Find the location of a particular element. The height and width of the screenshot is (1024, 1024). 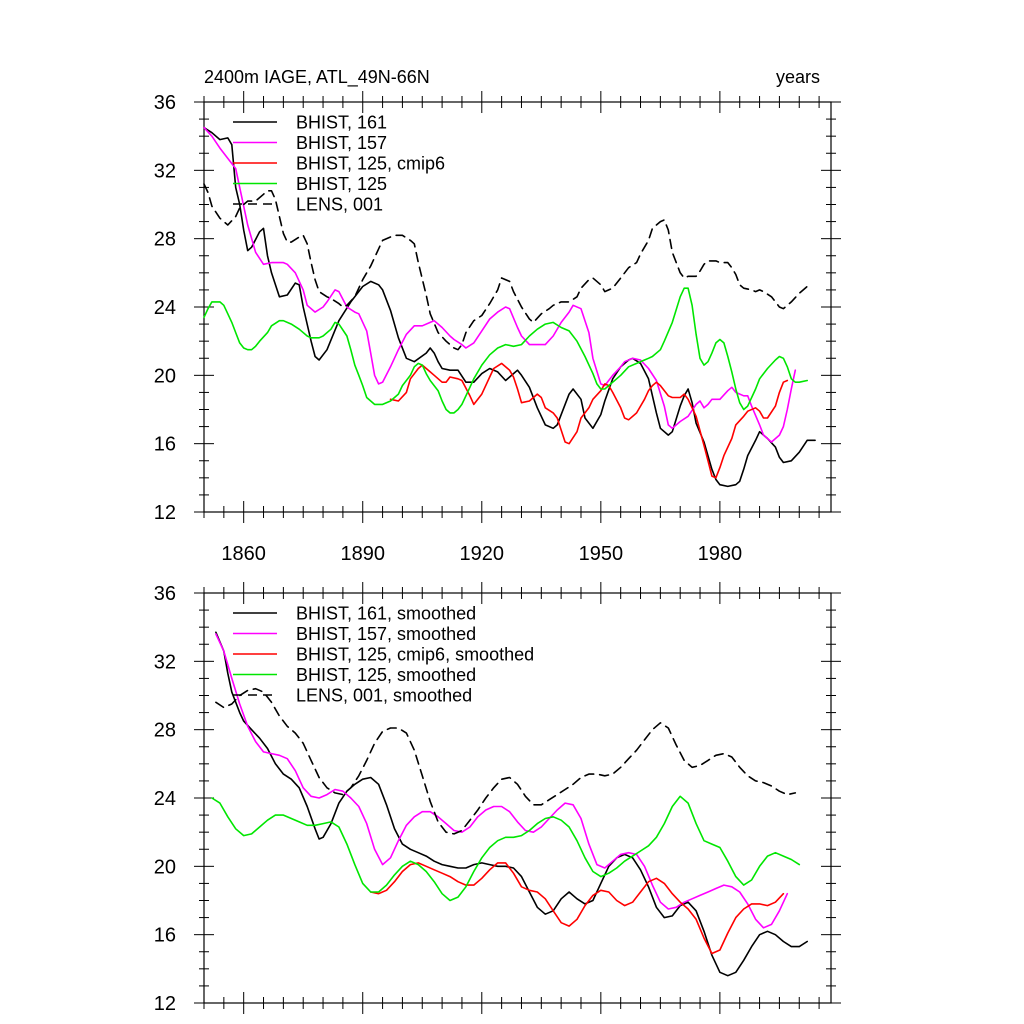

series-line-bhist-125-cmip6 is located at coordinates (589, 420).